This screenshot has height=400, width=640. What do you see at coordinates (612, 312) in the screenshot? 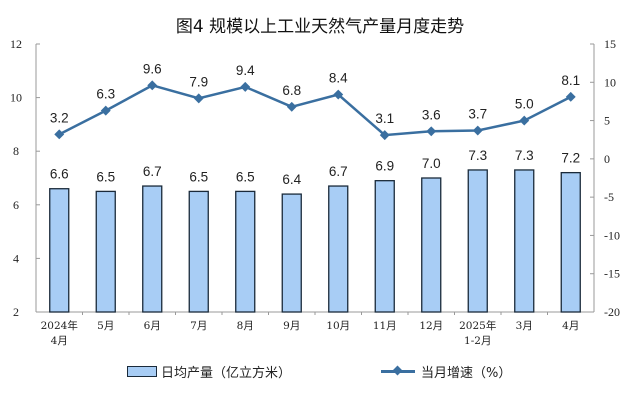
I see `right-tick-label: -20` at bounding box center [612, 312].